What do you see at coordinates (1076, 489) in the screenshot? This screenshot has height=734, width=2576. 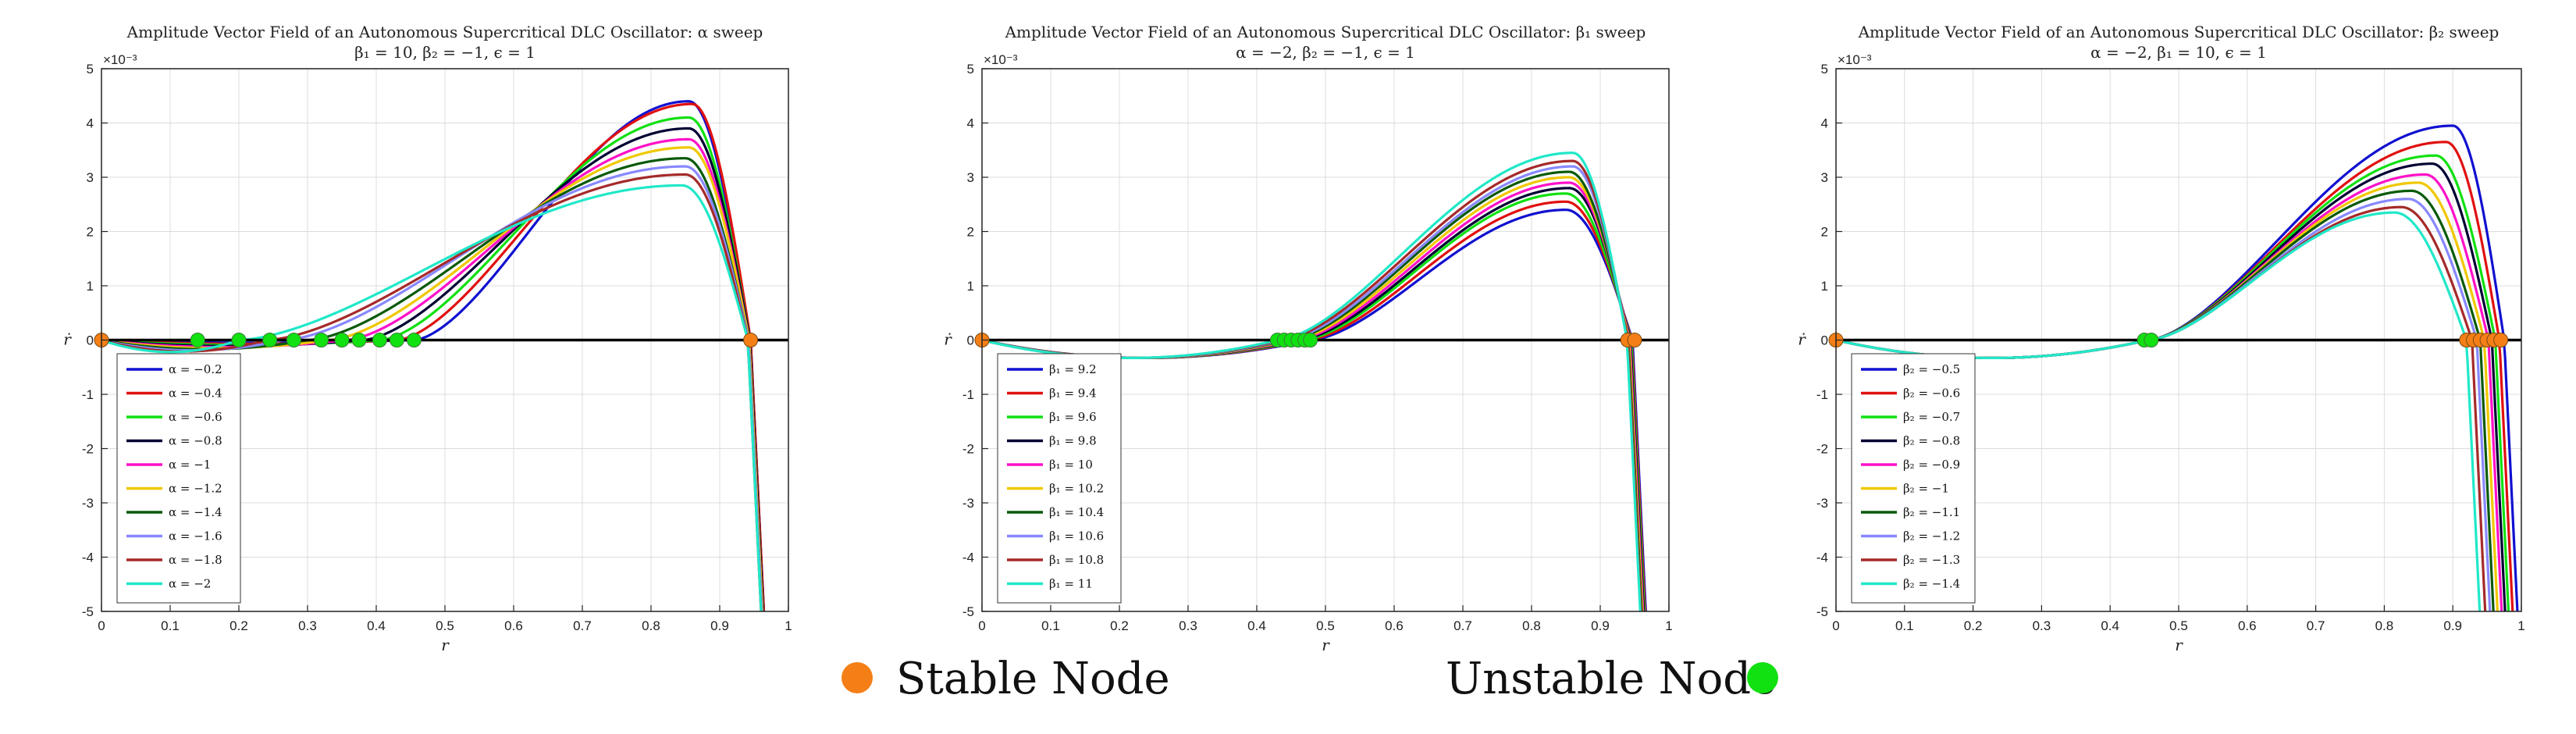 I see `legend-entry: β₁ = 10.2` at bounding box center [1076, 489].